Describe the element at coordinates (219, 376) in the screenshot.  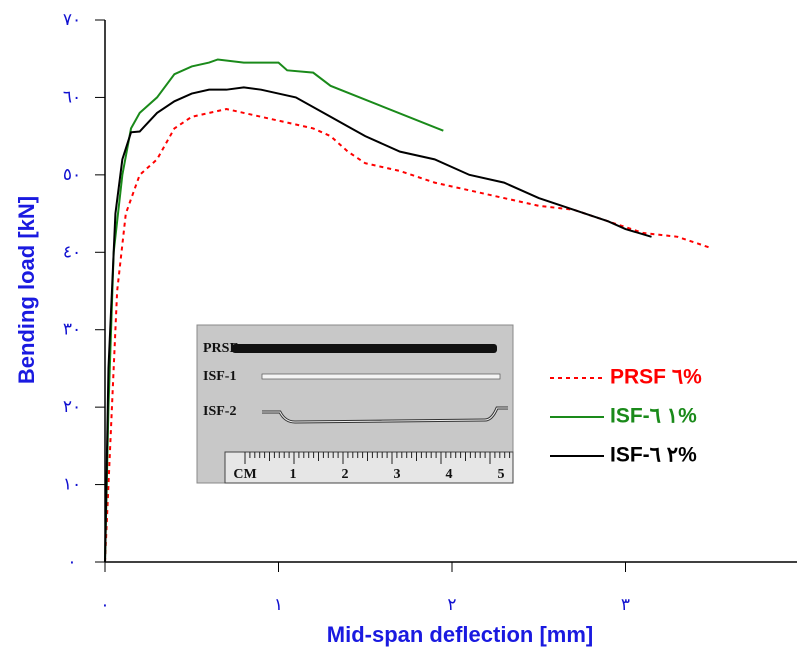
I see `inset-label: ISF-1` at that location.